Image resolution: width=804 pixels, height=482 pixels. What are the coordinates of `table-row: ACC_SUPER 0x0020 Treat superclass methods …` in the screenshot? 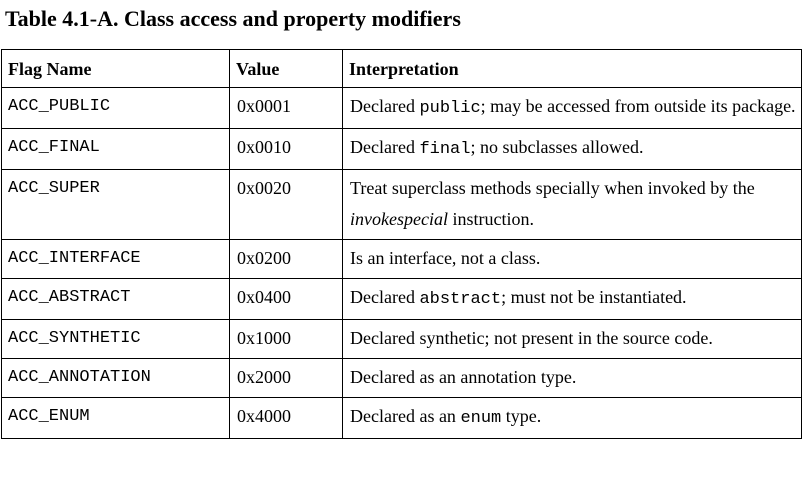 It's located at (401, 204).